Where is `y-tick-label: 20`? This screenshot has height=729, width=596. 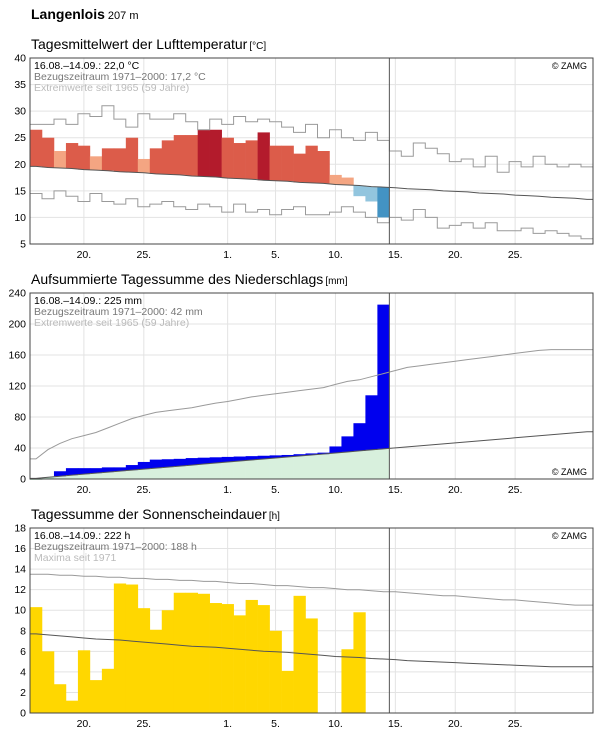 y-tick-label: 20 is located at coordinates (20, 165).